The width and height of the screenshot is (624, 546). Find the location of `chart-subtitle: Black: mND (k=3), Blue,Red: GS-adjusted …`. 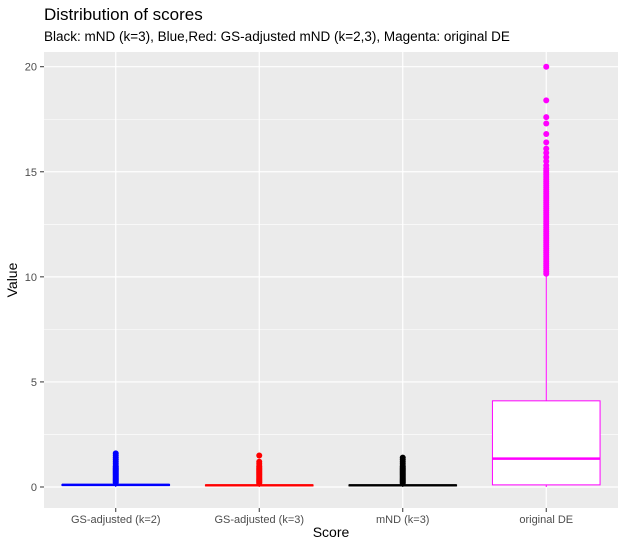

chart-subtitle: Black: mND (k=3), Blue,Red: GS-adjusted … is located at coordinates (277, 36).